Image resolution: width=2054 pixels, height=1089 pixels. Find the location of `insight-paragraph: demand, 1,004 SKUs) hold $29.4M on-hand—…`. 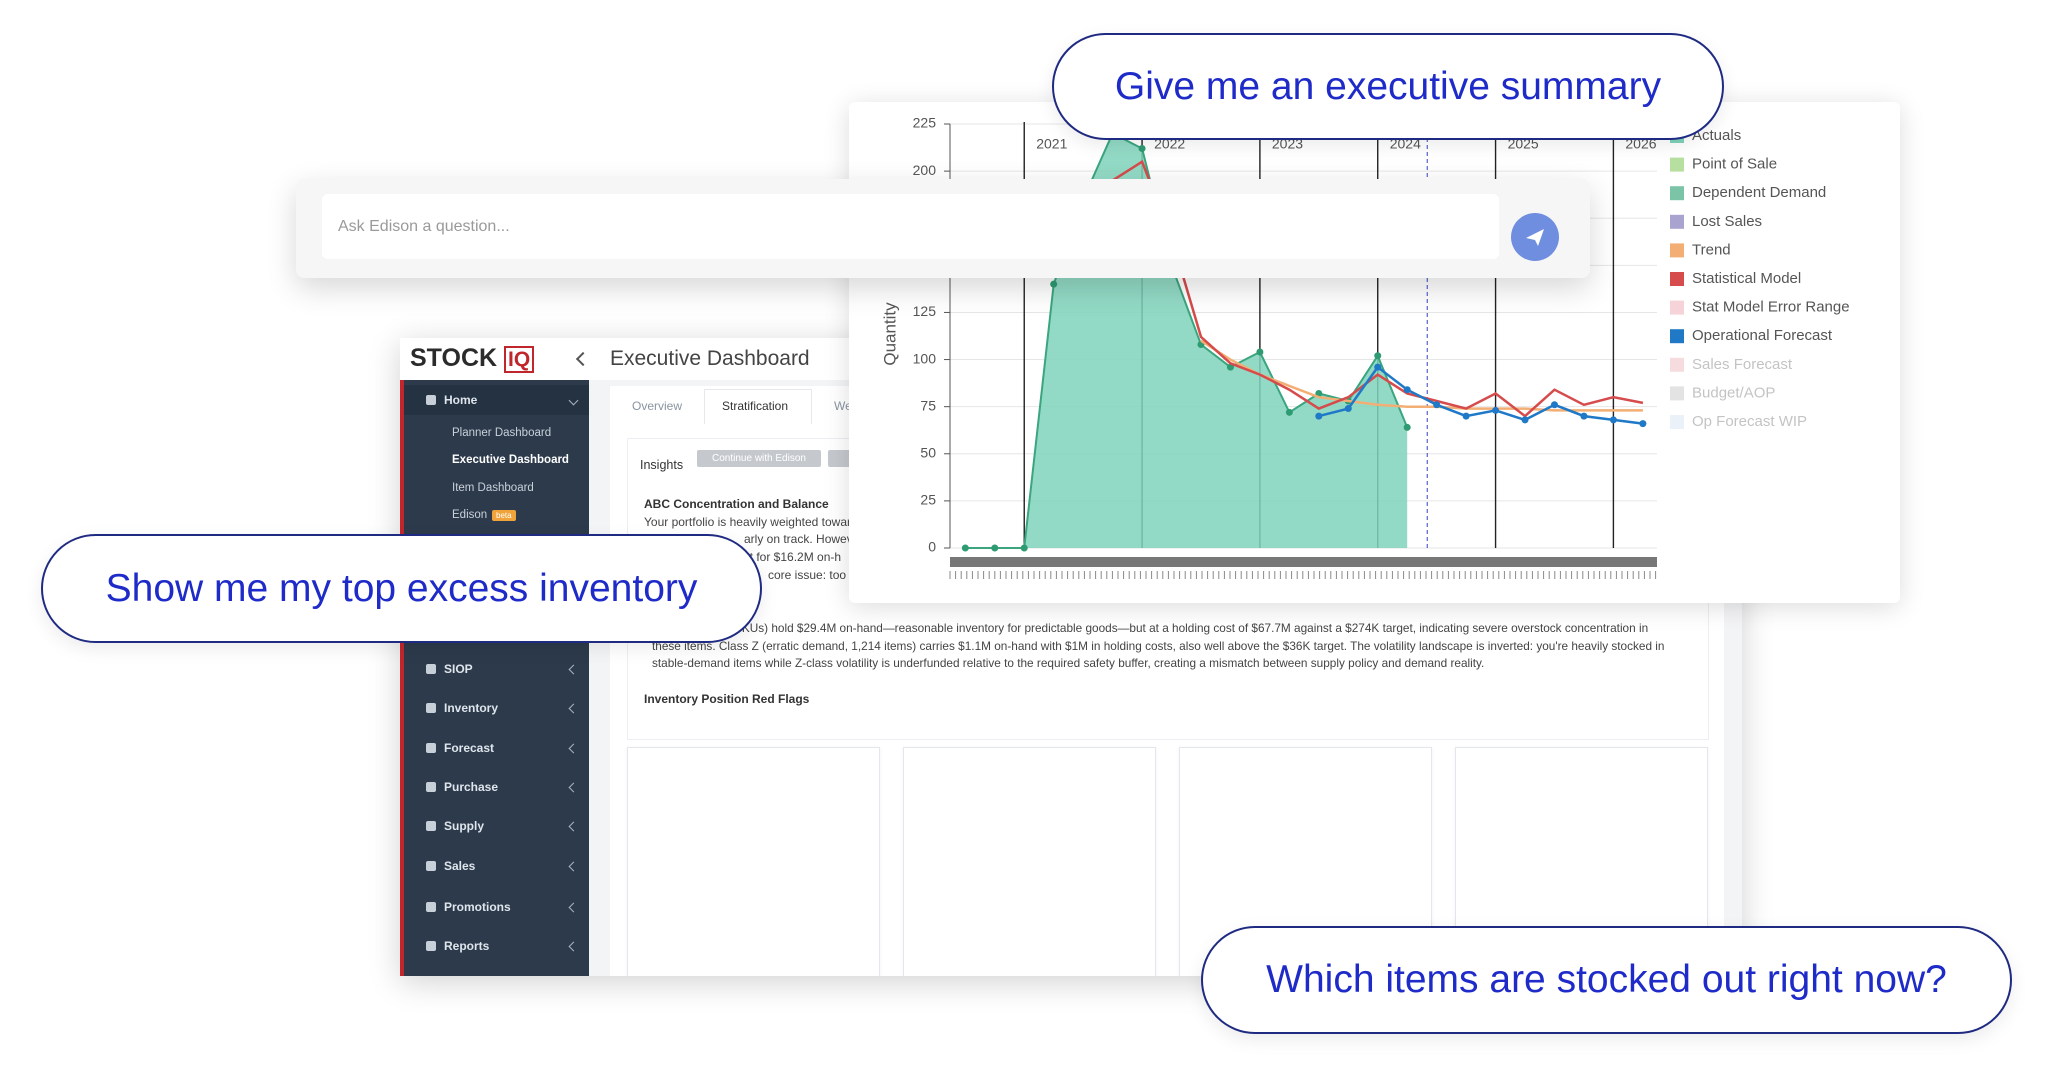

insight-paragraph: demand, 1,004 SKUs) hold $29.4M on-hand—… is located at coordinates (1158, 645).